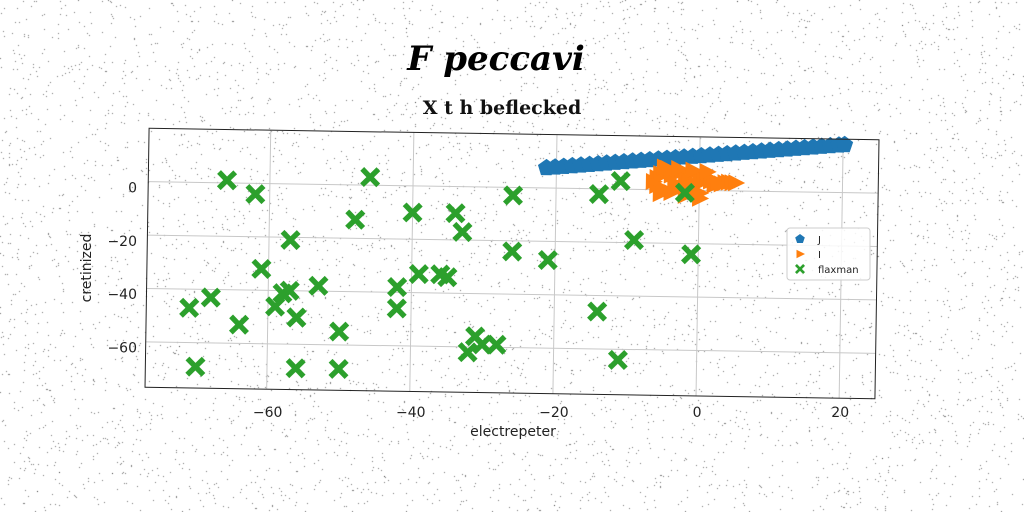 This screenshot has width=1024, height=512. What do you see at coordinates (502, 108) in the screenshot?
I see `chart-title: X t h beflecked` at bounding box center [502, 108].